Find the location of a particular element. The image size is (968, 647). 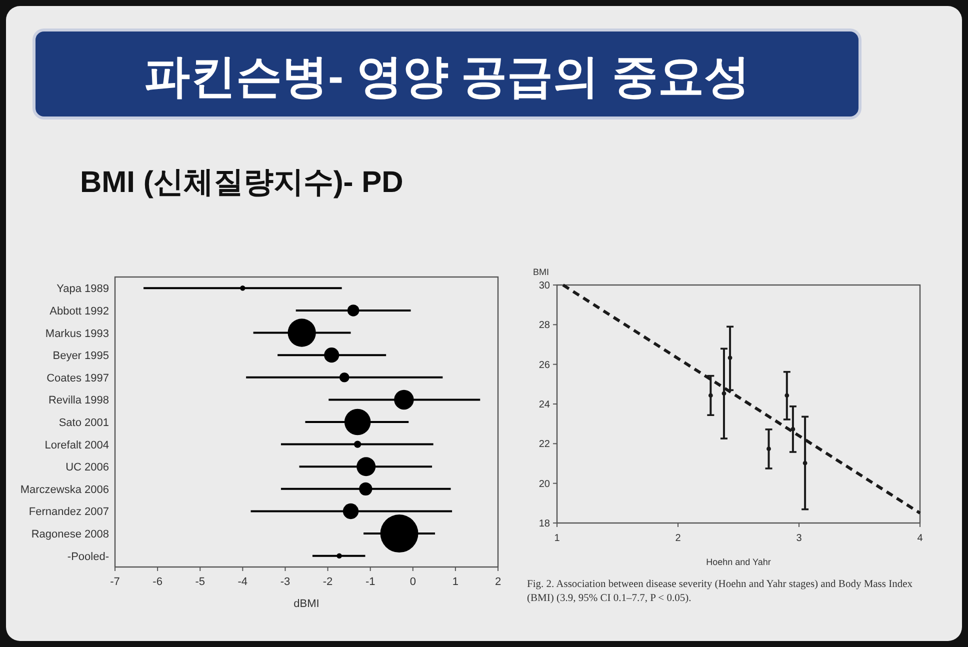

y-tick-label: Coates 1997 is located at coordinates (77, 378).